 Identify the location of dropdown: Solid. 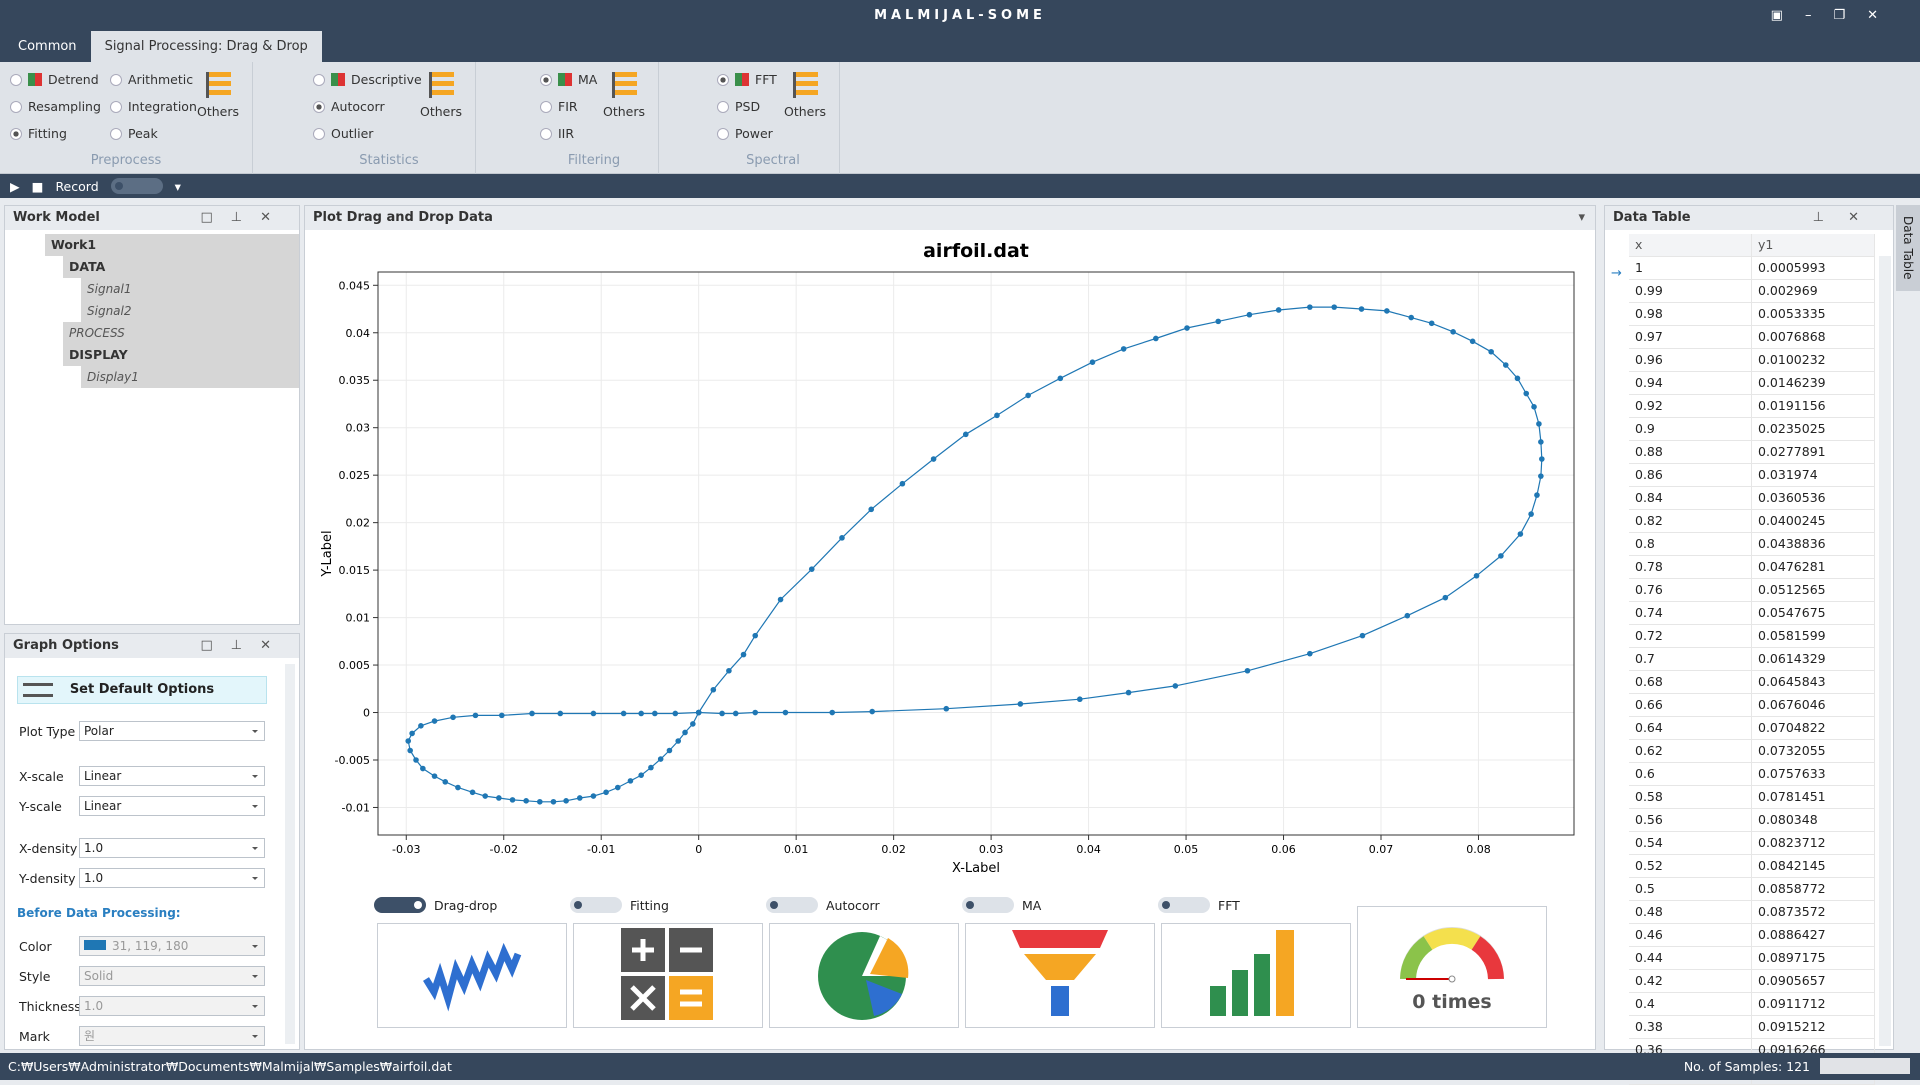
(172, 976).